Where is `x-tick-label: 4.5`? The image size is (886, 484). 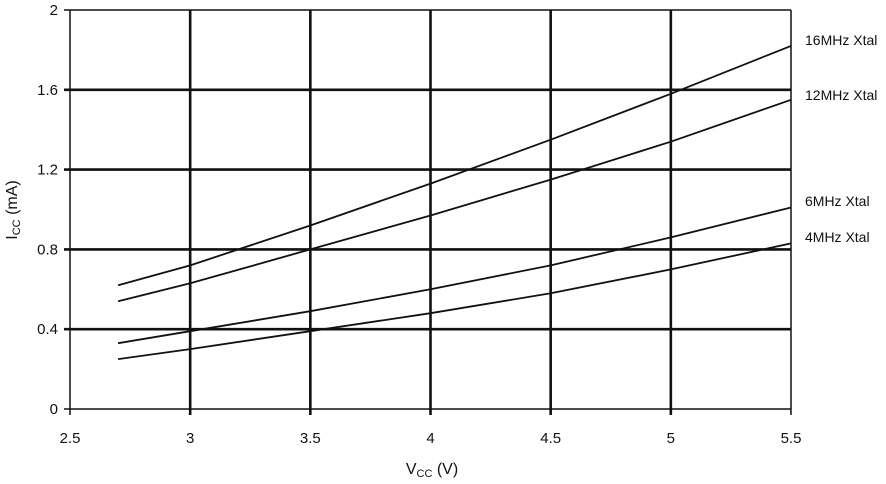
x-tick-label: 4.5 is located at coordinates (550, 438).